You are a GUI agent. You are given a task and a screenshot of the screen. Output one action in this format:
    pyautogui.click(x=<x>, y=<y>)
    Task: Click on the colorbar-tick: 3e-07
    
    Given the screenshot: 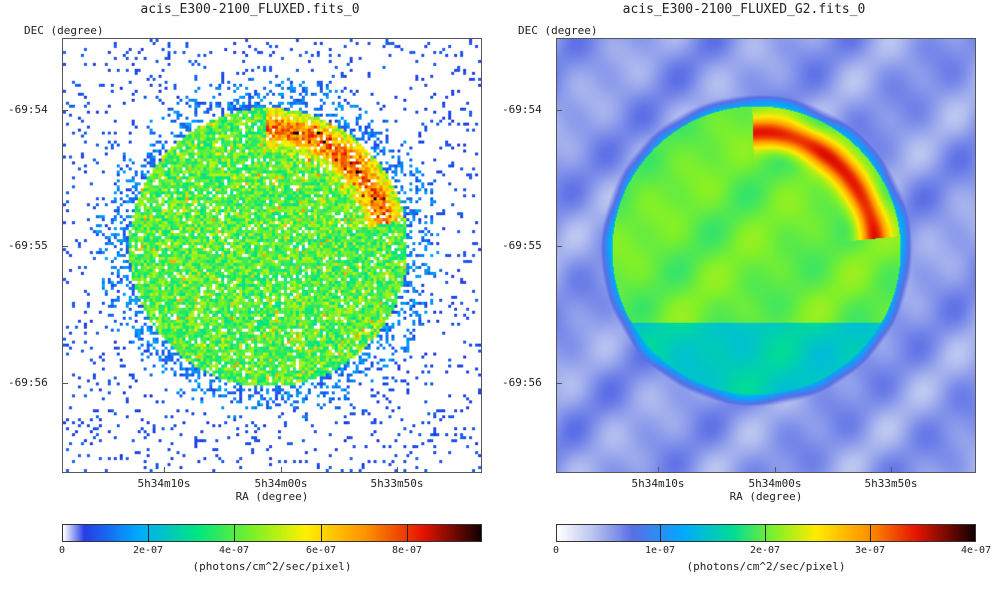 What is the action you would take?
    pyautogui.click(x=870, y=550)
    